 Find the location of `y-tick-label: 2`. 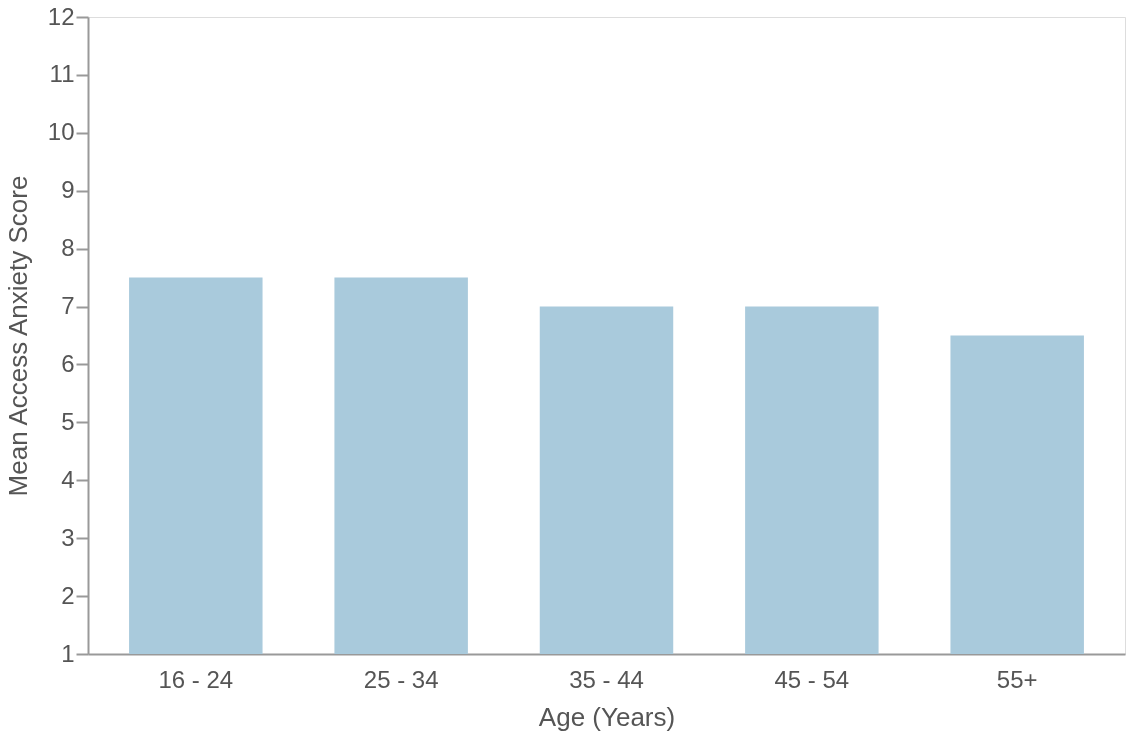

y-tick-label: 2 is located at coordinates (68, 595).